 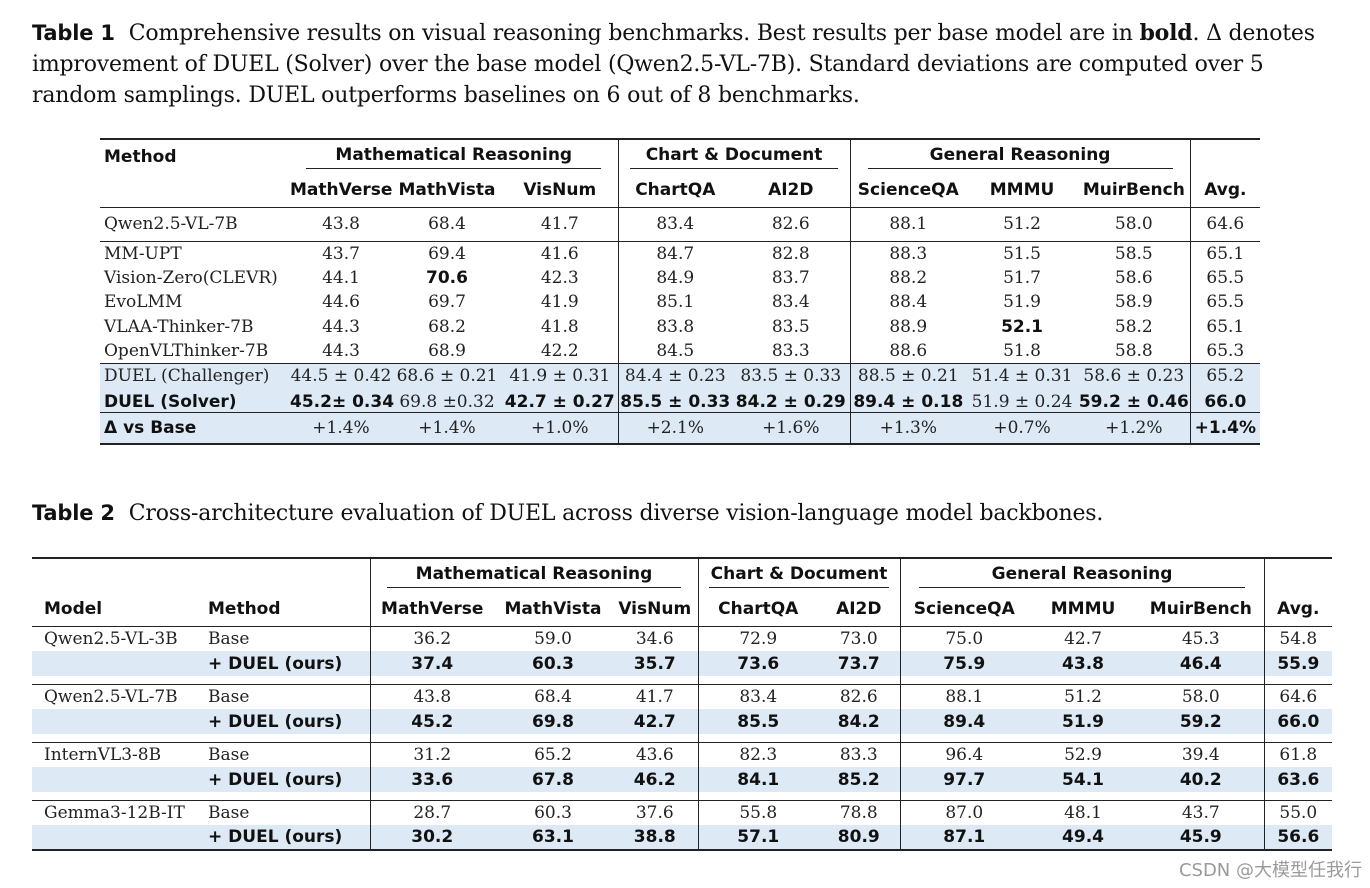 I want to click on table-cell: 82.6, so click(x=859, y=696).